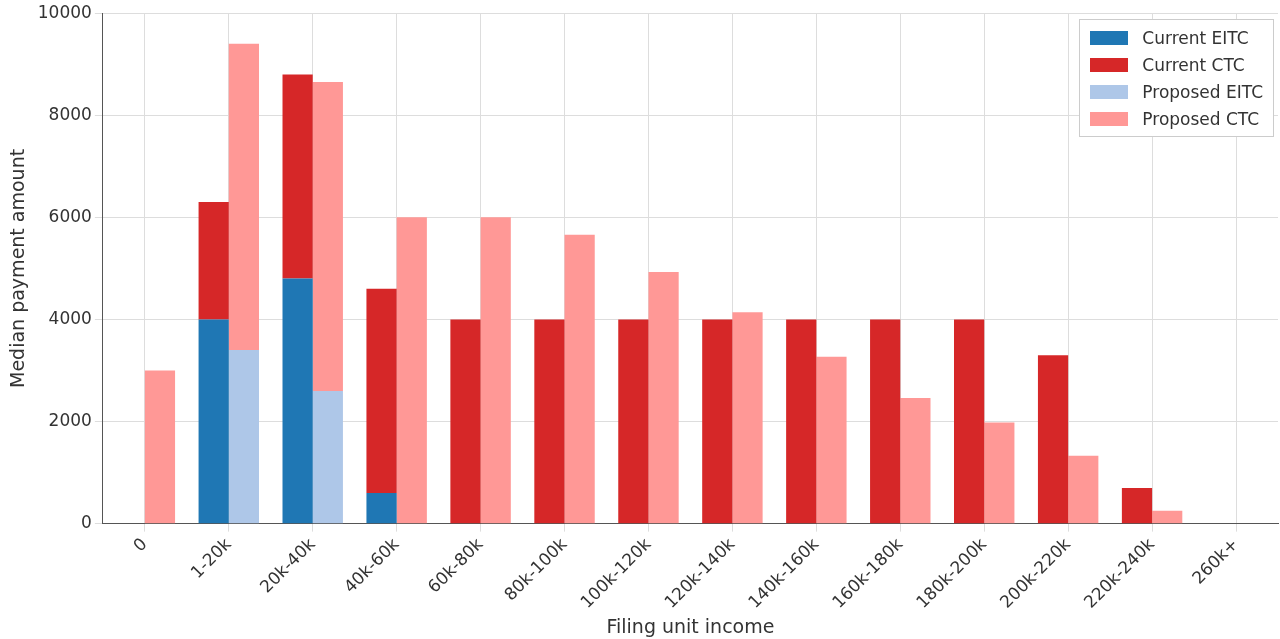 Image resolution: width=1280 pixels, height=639 pixels. I want to click on y-tick-label: 10000, so click(64, 11).